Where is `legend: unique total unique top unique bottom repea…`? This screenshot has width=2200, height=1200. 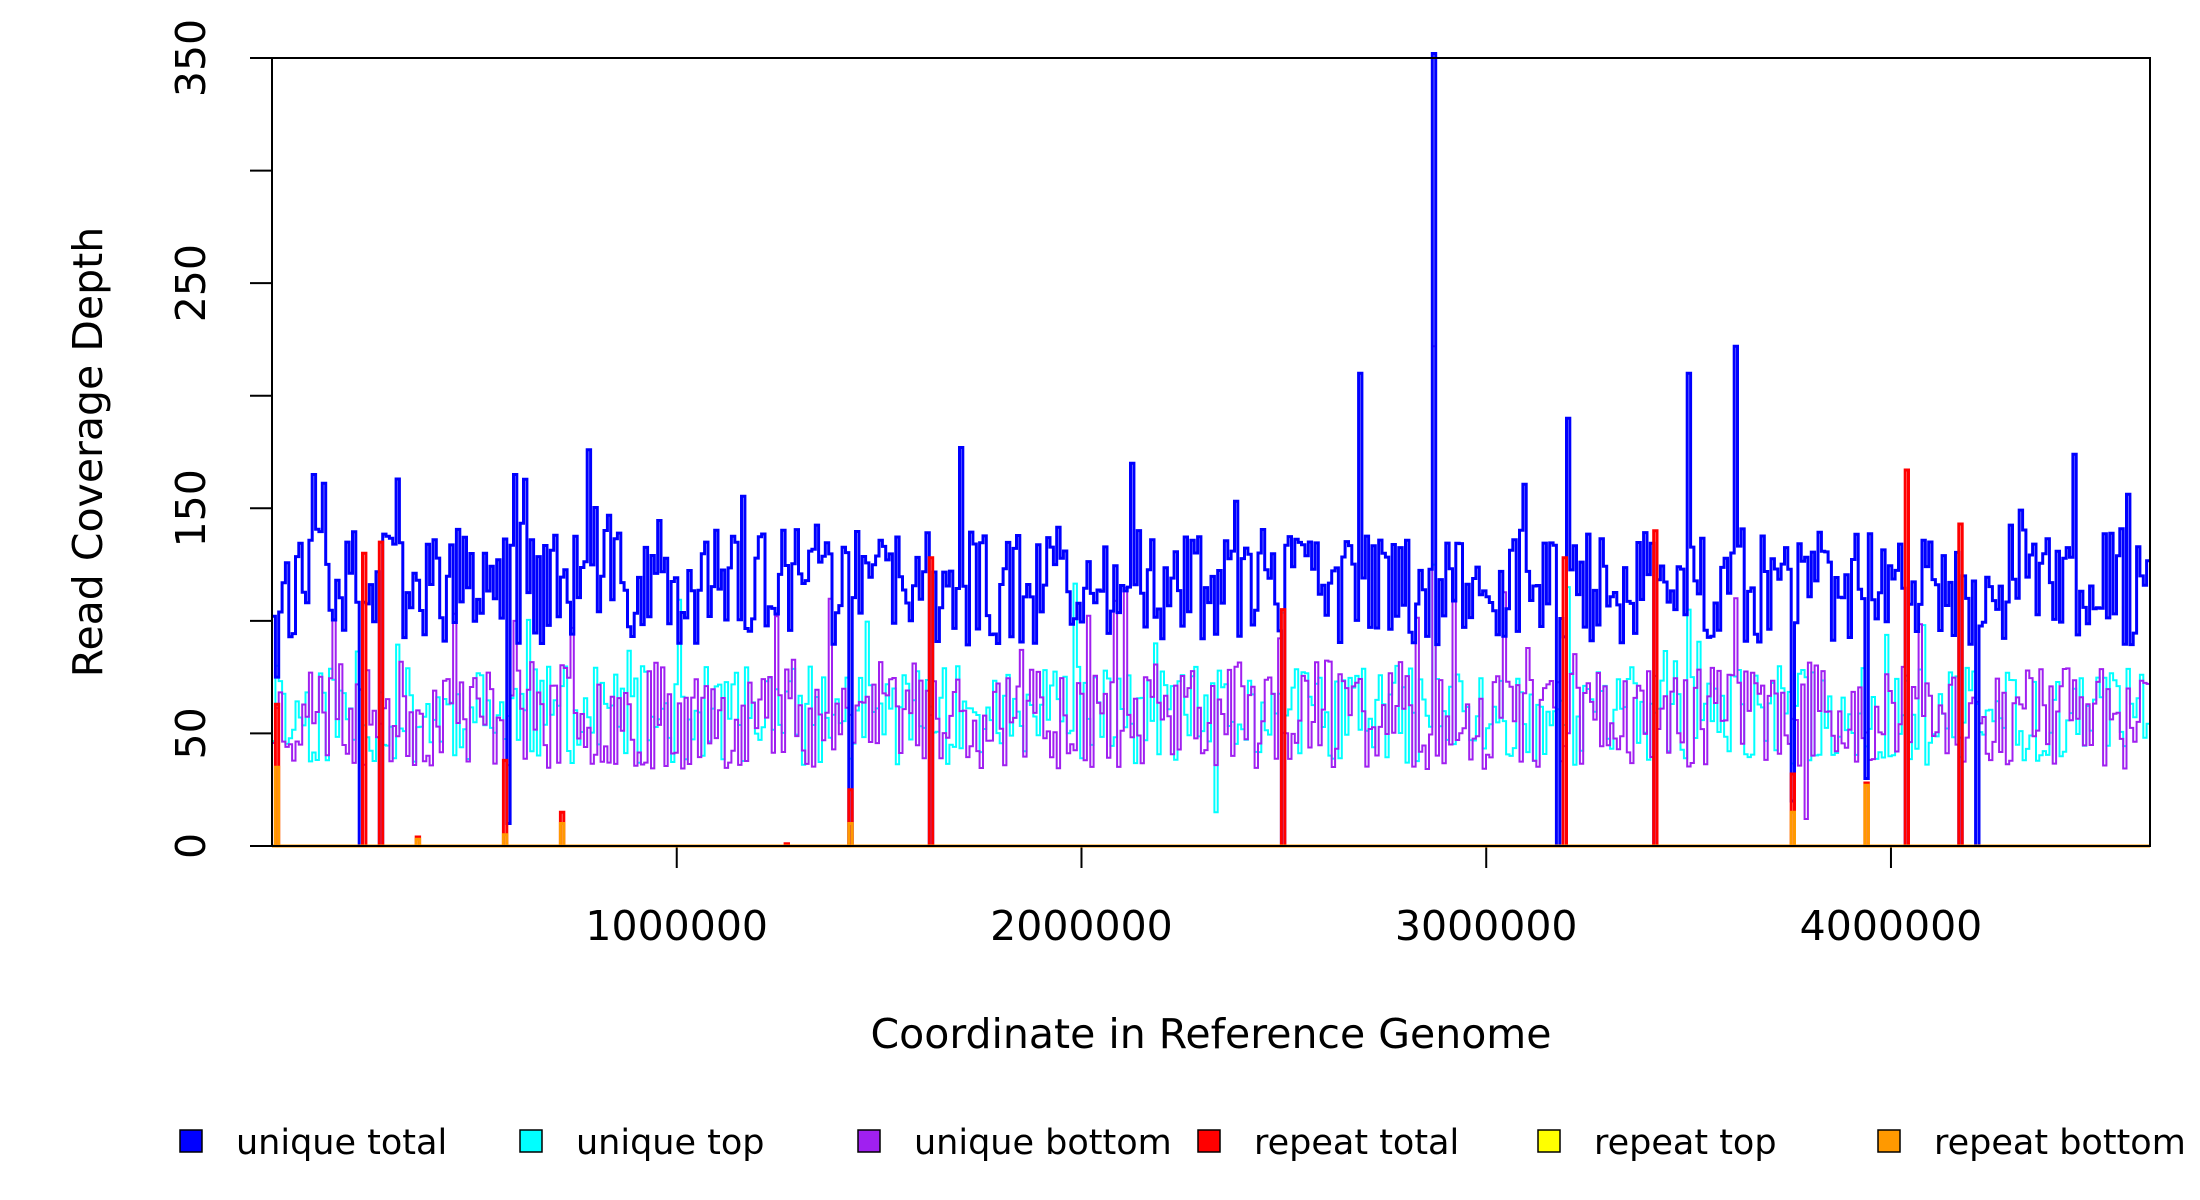 legend: unique total unique top unique bottom repea… is located at coordinates (1182, 1143).